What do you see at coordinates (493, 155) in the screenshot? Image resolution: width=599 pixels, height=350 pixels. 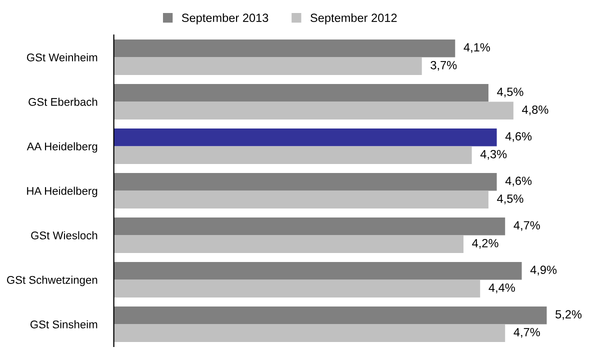 I see `data-label: 4,3%` at bounding box center [493, 155].